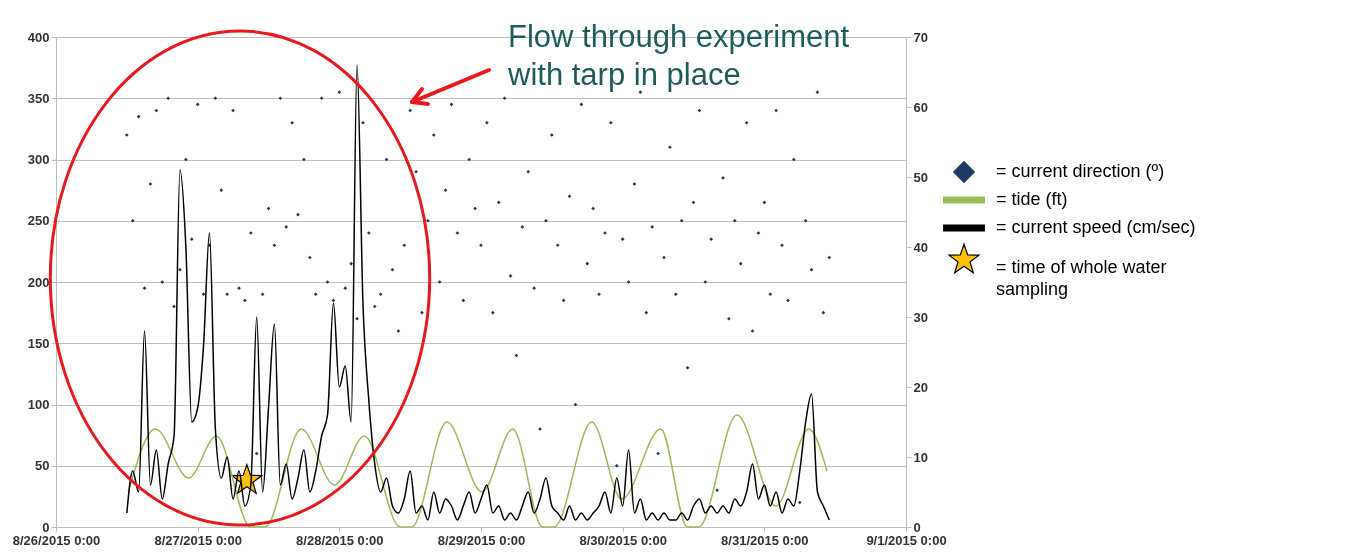 The height and width of the screenshot is (552, 1361). Describe the element at coordinates (38, 343) in the screenshot. I see `y-tick-label: 150` at that location.